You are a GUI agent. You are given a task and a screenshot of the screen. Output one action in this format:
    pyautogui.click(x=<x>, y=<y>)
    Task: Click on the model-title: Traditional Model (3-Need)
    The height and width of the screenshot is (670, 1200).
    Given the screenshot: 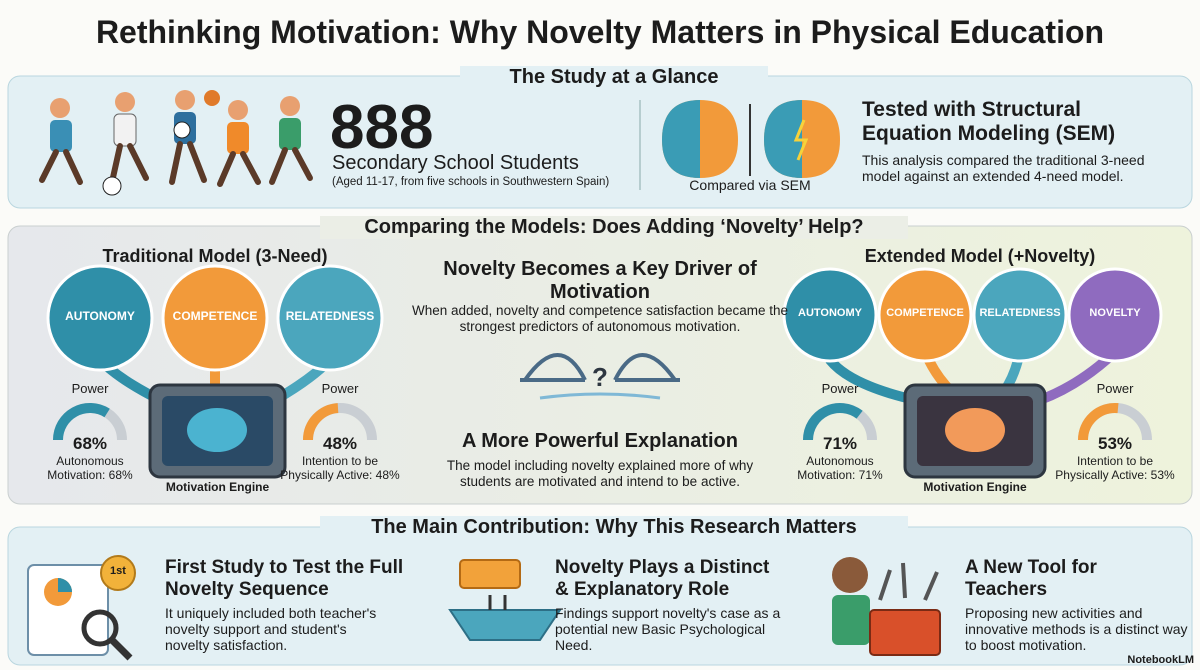 What is the action you would take?
    pyautogui.click(x=215, y=256)
    